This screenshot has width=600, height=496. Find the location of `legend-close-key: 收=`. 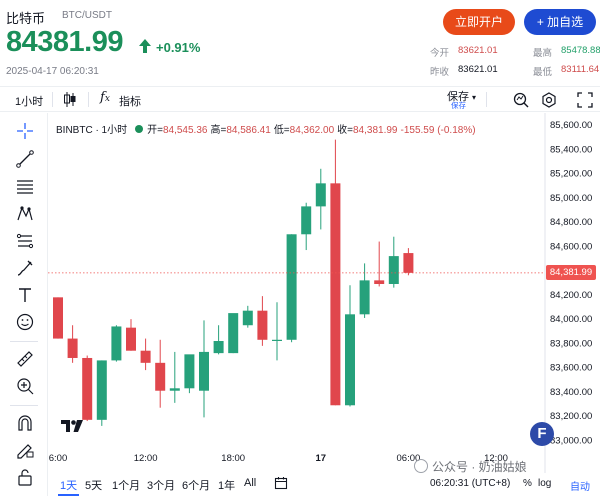

legend-close-key: 收= is located at coordinates (345, 130).